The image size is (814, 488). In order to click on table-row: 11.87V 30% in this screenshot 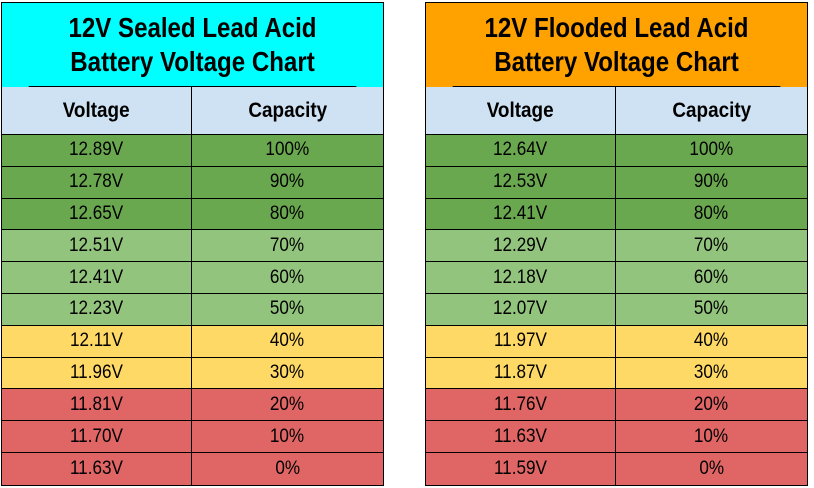, I will do `click(616, 373)`.